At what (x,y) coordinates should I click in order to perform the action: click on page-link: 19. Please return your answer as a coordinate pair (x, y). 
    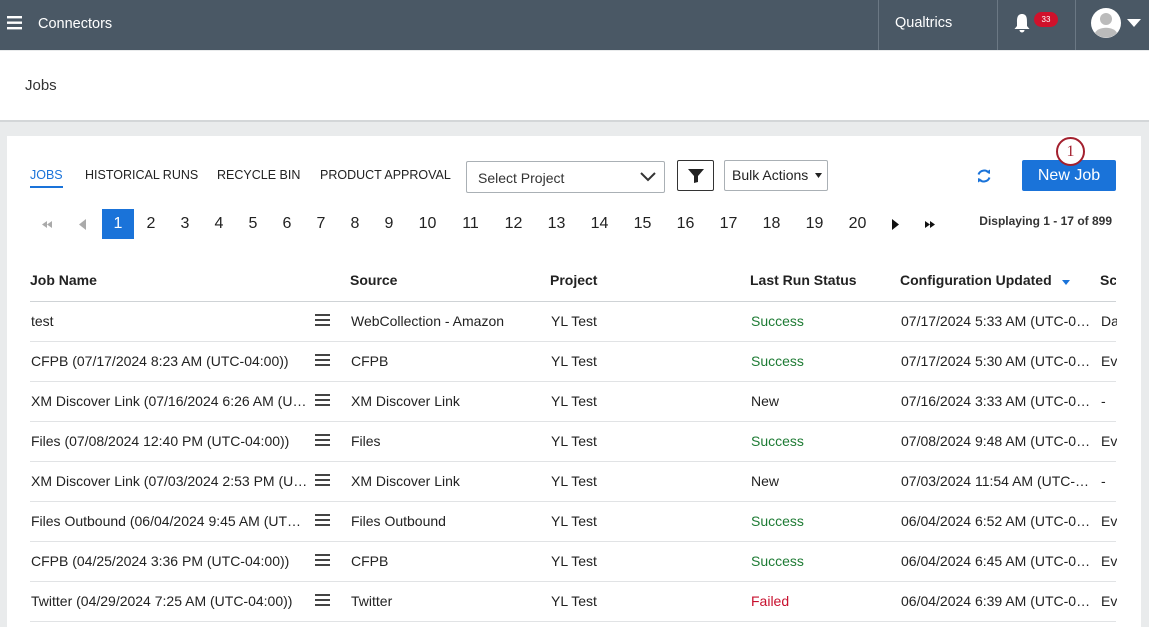
    Looking at the image, I should click on (814, 223).